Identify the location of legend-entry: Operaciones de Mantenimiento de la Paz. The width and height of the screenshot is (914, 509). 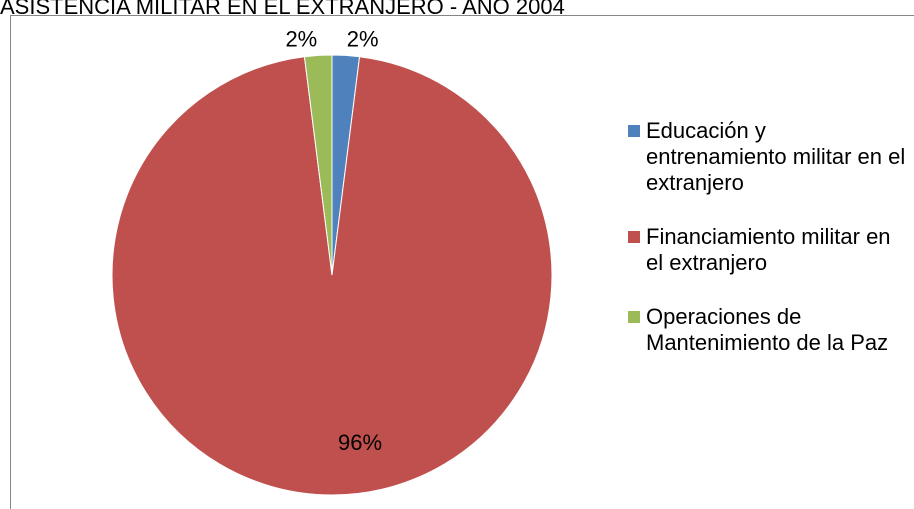
(768, 330).